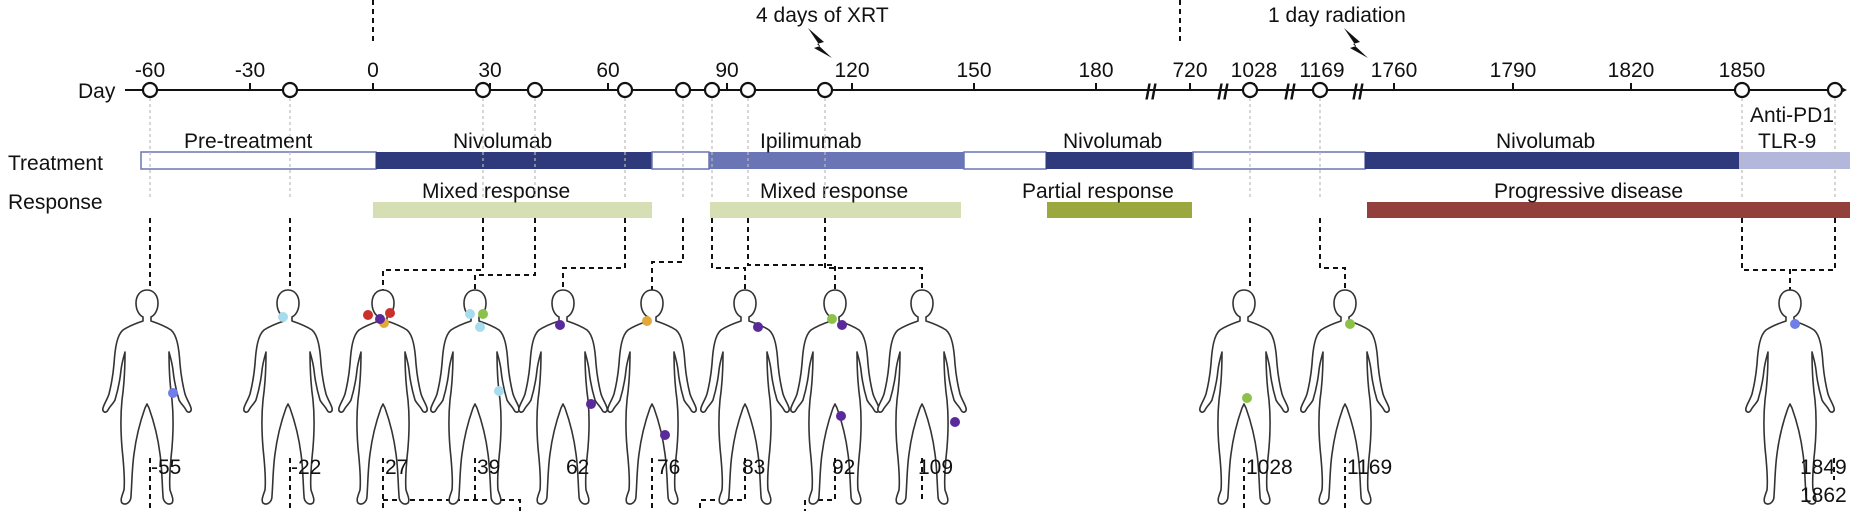 The image size is (1872, 511). What do you see at coordinates (1823, 467) in the screenshot?
I see `timepoint-label: 1849` at bounding box center [1823, 467].